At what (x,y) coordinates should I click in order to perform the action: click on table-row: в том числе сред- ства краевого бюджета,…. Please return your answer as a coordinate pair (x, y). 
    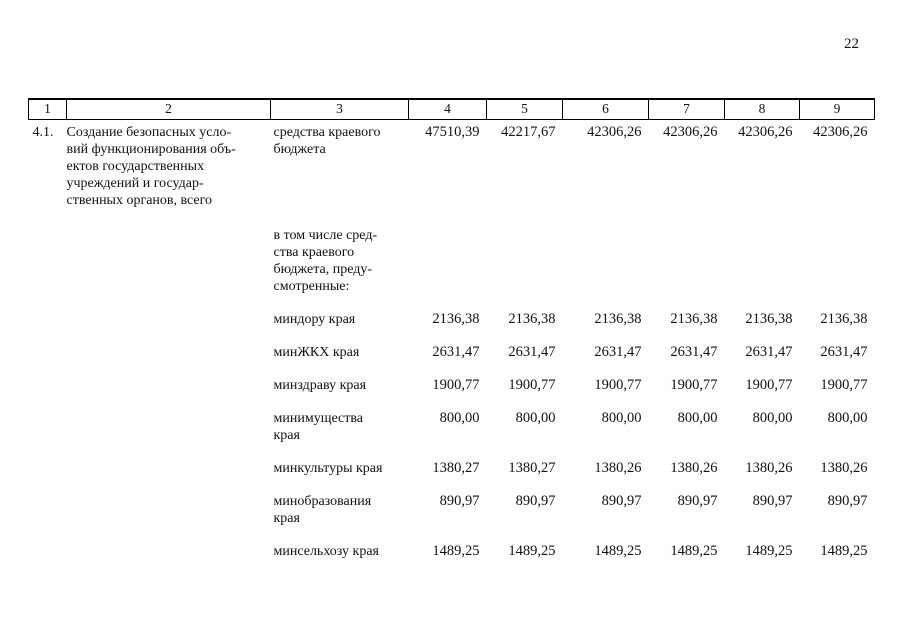
    Looking at the image, I should click on (452, 252).